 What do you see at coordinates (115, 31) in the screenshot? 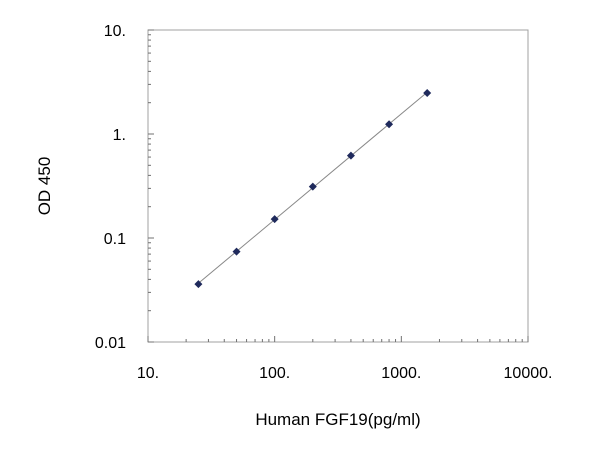
I see `y-tick-label: 10.` at bounding box center [115, 31].